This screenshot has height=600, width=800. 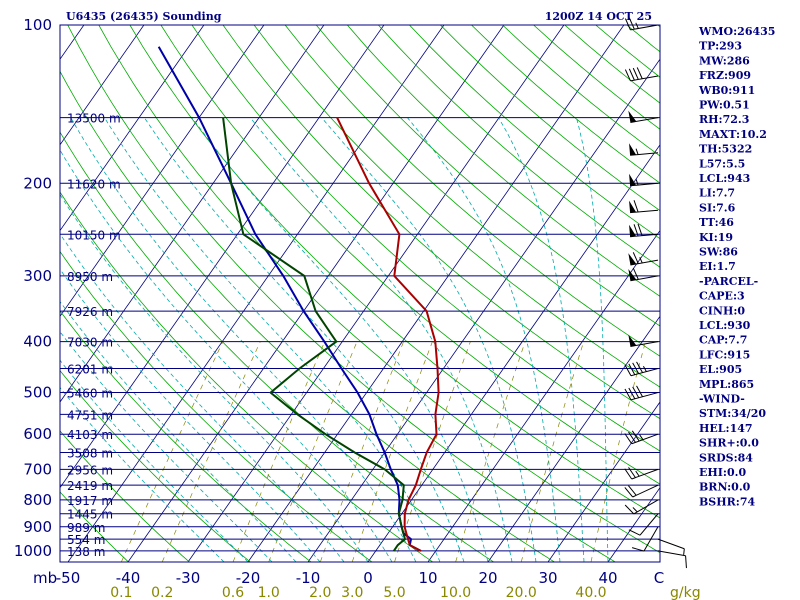 What do you see at coordinates (90, 453) in the screenshot?
I see `height-label: 3508 m` at bounding box center [90, 453].